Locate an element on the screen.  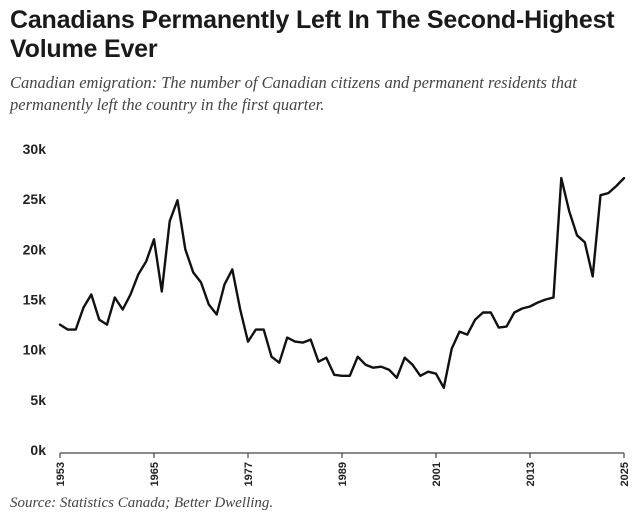
x-axis: 1953 1965 1977 1989 2001 2013 2025 is located at coordinates (343, 469).